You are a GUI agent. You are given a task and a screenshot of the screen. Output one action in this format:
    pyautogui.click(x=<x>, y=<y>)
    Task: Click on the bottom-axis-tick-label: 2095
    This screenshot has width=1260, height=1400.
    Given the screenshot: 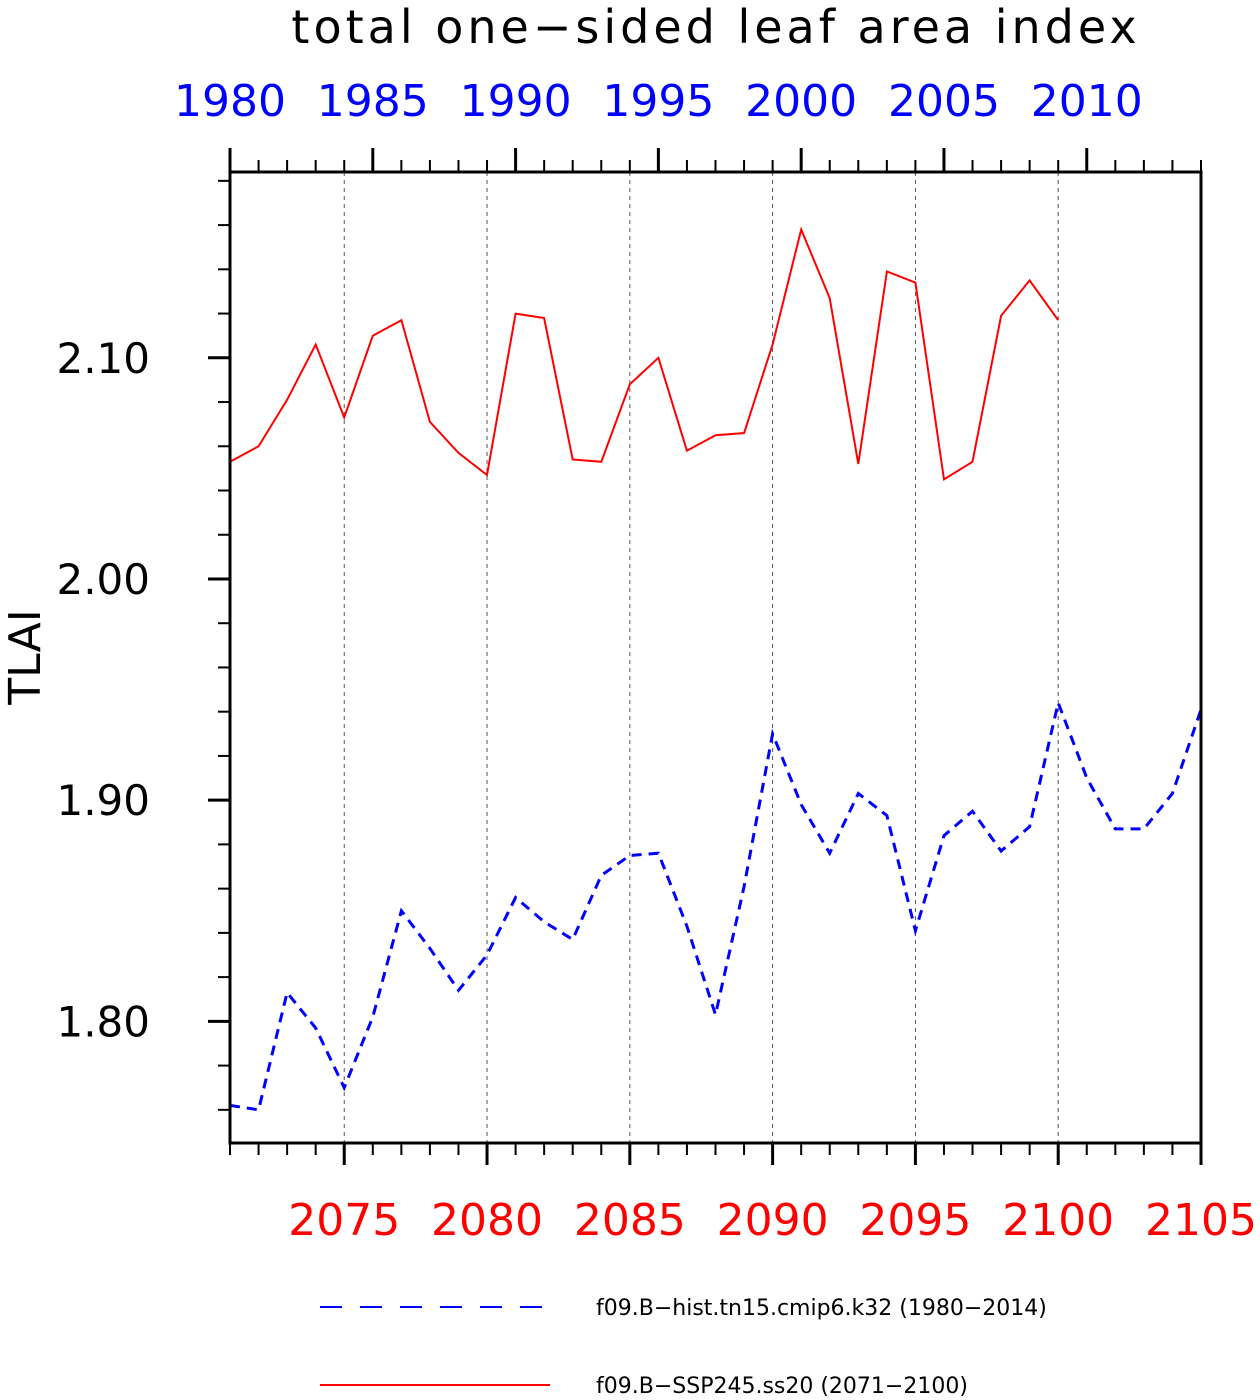 What is the action you would take?
    pyautogui.click(x=915, y=1220)
    